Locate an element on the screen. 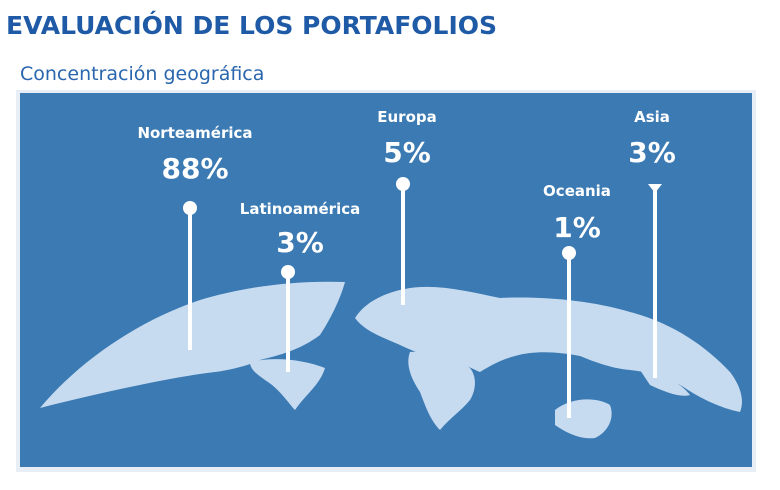  region-name: Europa is located at coordinates (407, 117).